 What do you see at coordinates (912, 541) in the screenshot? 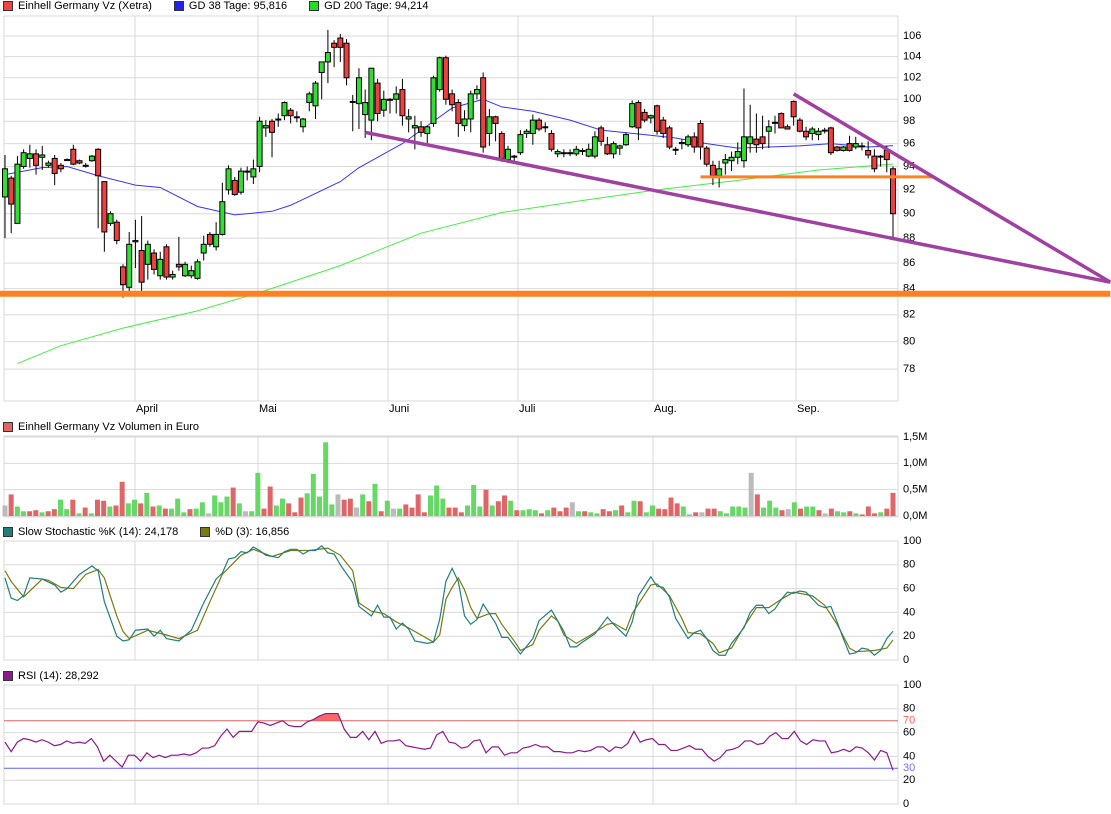
I see `stochastic-panel-tick-label: 100` at bounding box center [912, 541].